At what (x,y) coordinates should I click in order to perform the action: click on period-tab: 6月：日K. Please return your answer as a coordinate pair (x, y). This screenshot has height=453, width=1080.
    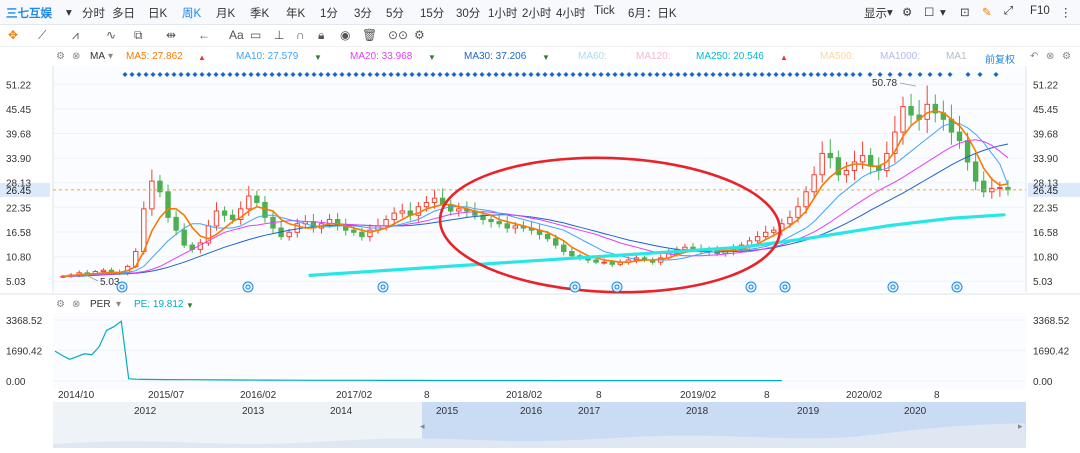
    Looking at the image, I should click on (652, 14).